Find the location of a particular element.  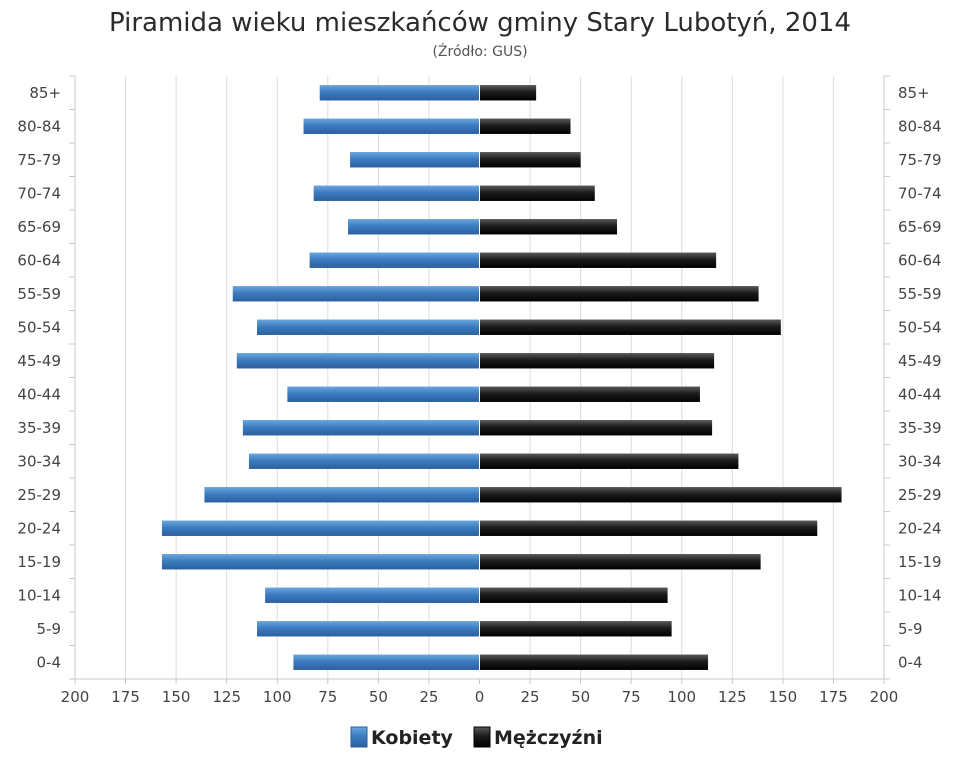

legend-swatch-kobiety is located at coordinates (359, 737).